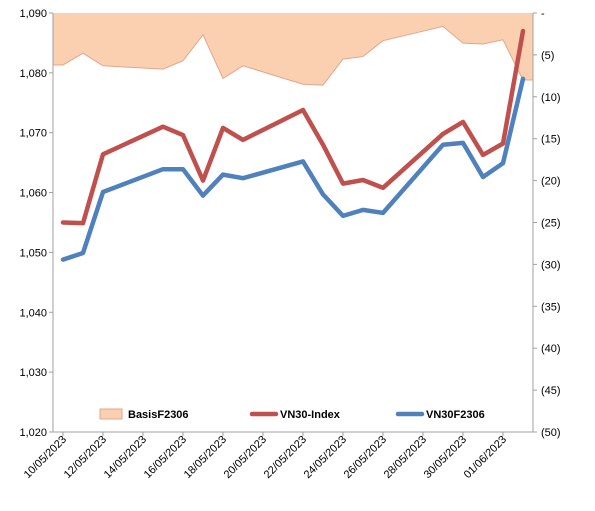 The width and height of the screenshot is (595, 511). What do you see at coordinates (33, 194) in the screenshot?
I see `y-left-tick-label: 1,060` at bounding box center [33, 194].